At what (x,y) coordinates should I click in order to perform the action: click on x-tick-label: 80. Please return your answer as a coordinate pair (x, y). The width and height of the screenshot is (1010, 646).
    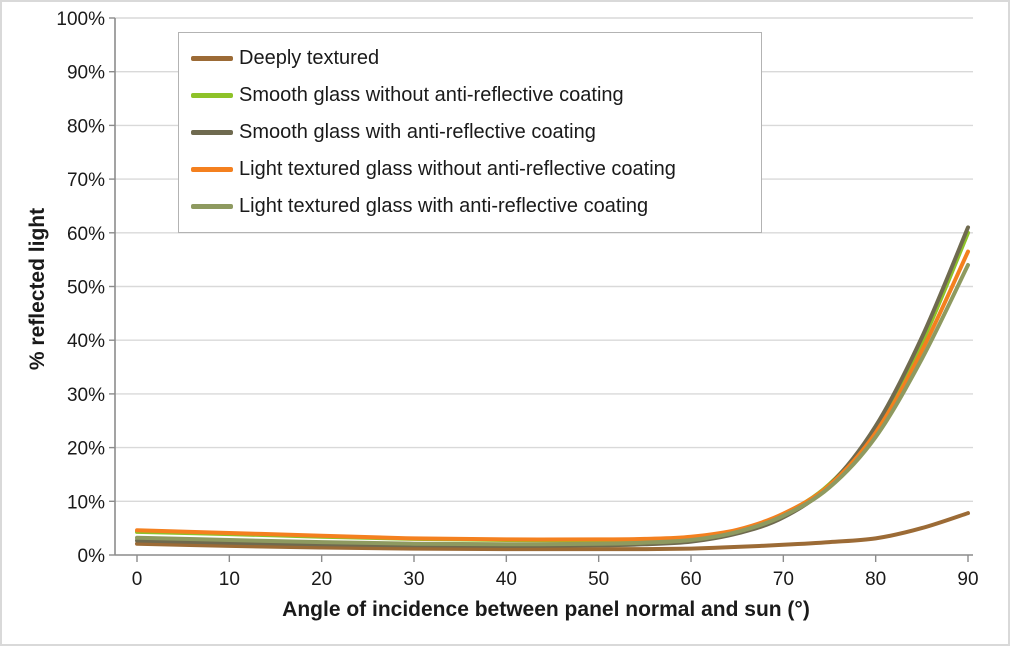
    Looking at the image, I should click on (875, 579).